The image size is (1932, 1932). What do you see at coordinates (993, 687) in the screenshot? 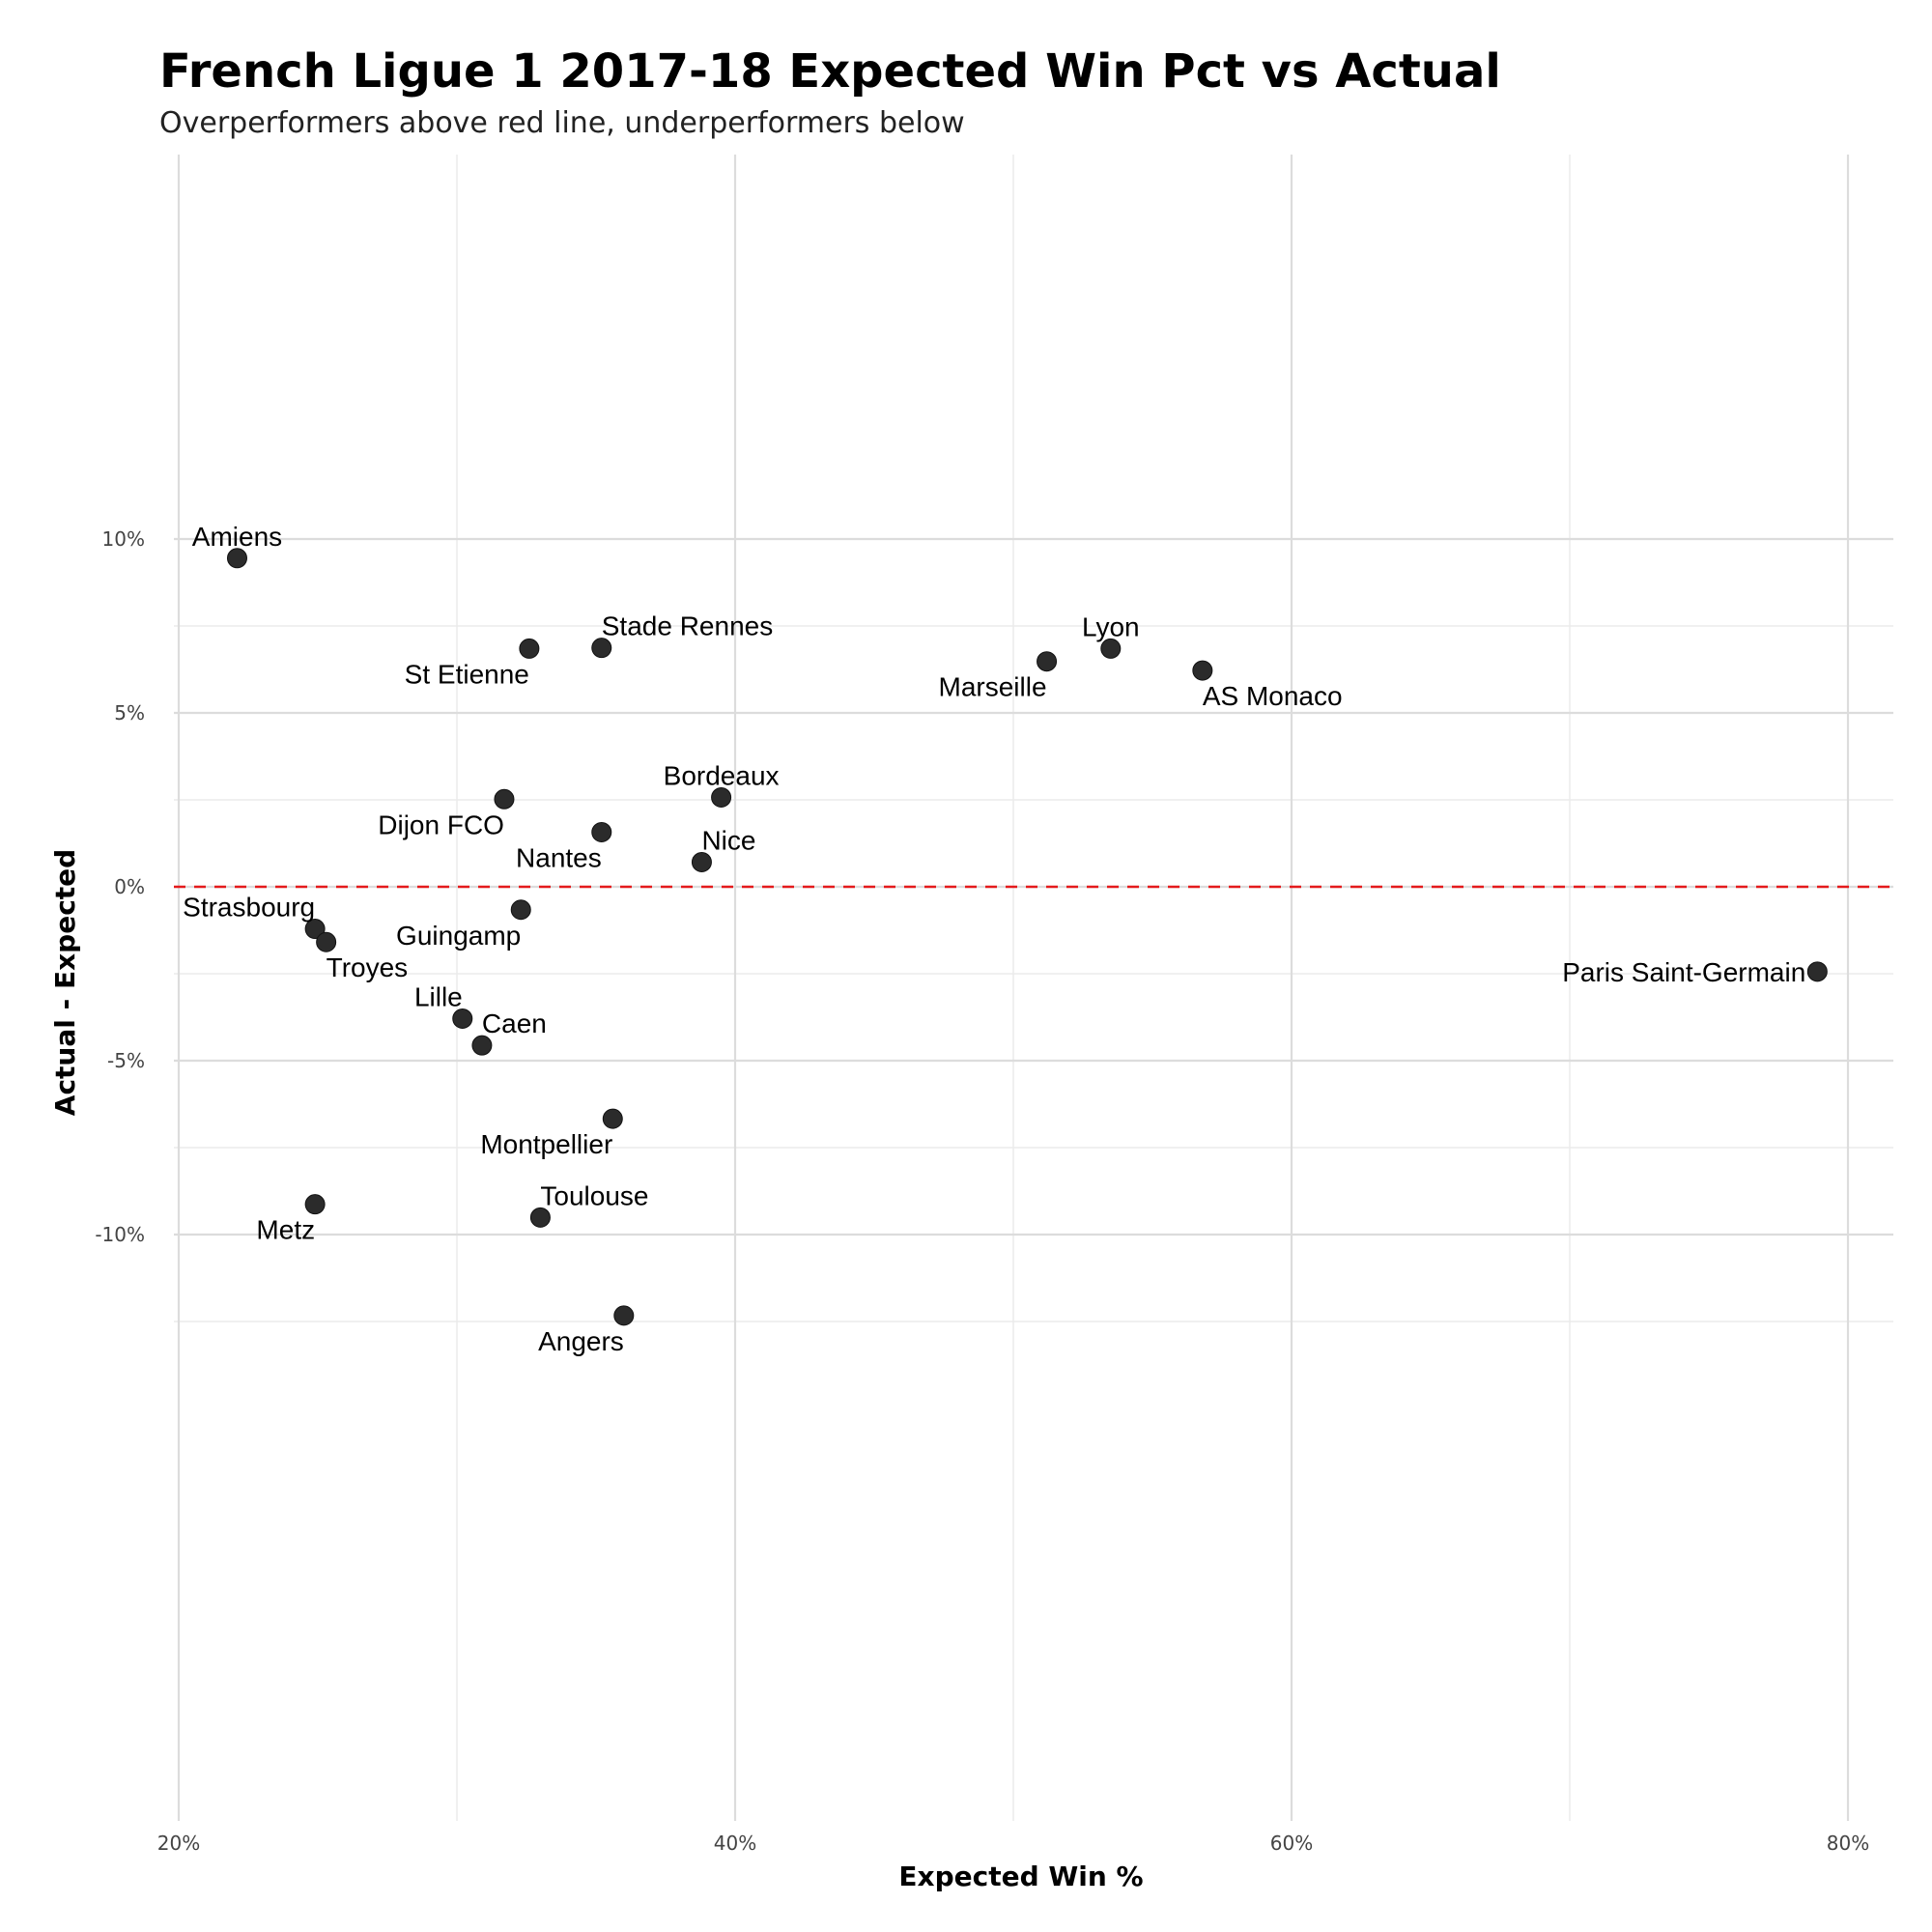
I see `data-label: Marseille` at bounding box center [993, 687].